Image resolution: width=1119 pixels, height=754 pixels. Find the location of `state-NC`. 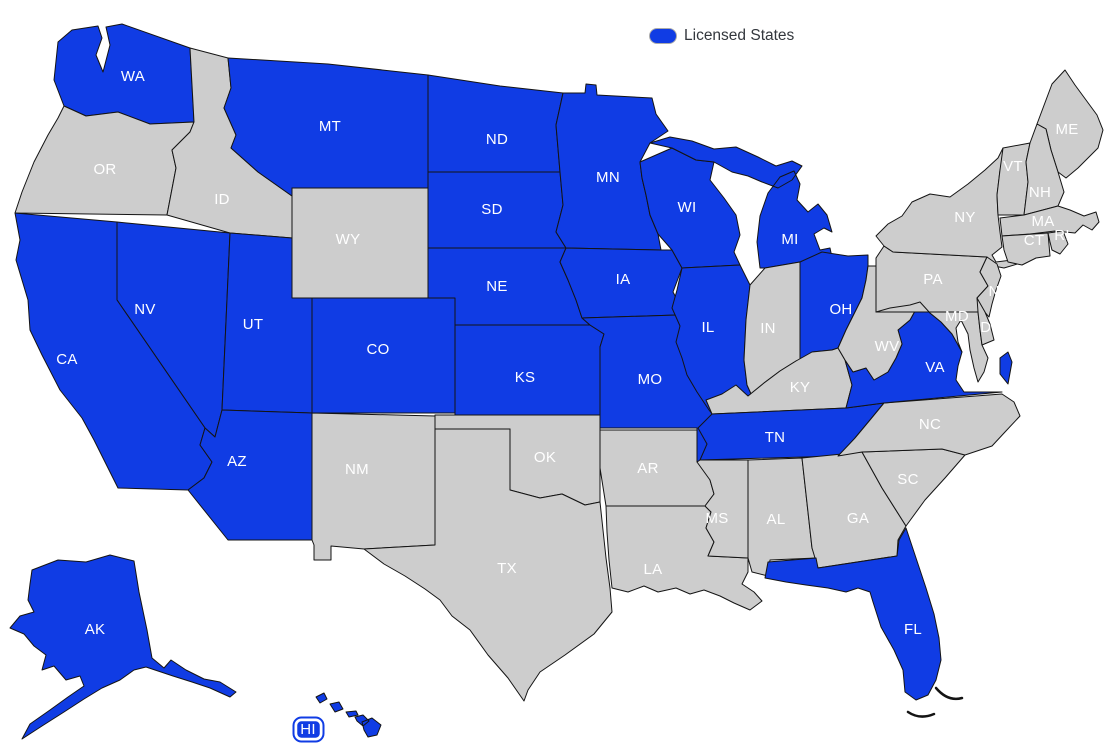

state-NC is located at coordinates (929, 425).